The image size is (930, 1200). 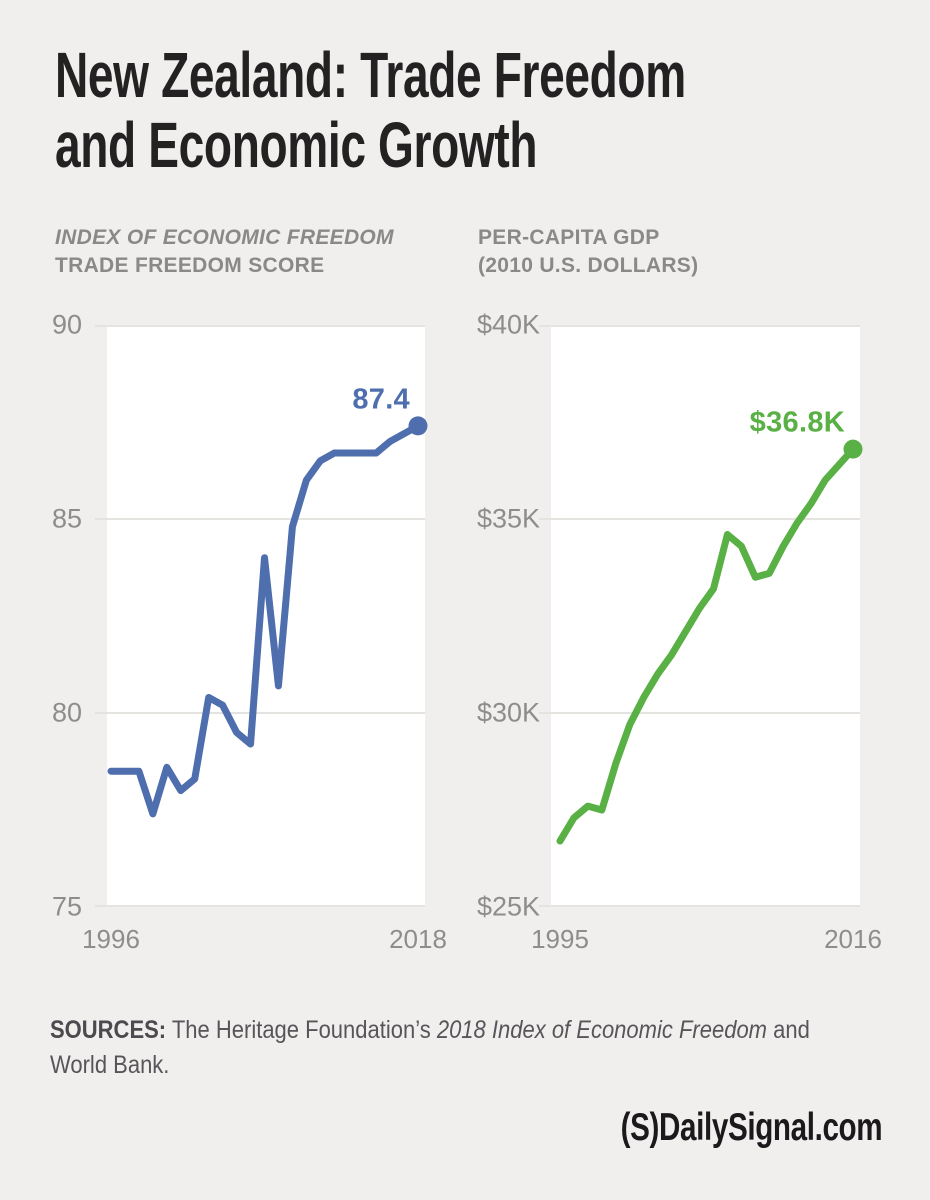 What do you see at coordinates (853, 449) in the screenshot?
I see `gdp-end-point-marker` at bounding box center [853, 449].